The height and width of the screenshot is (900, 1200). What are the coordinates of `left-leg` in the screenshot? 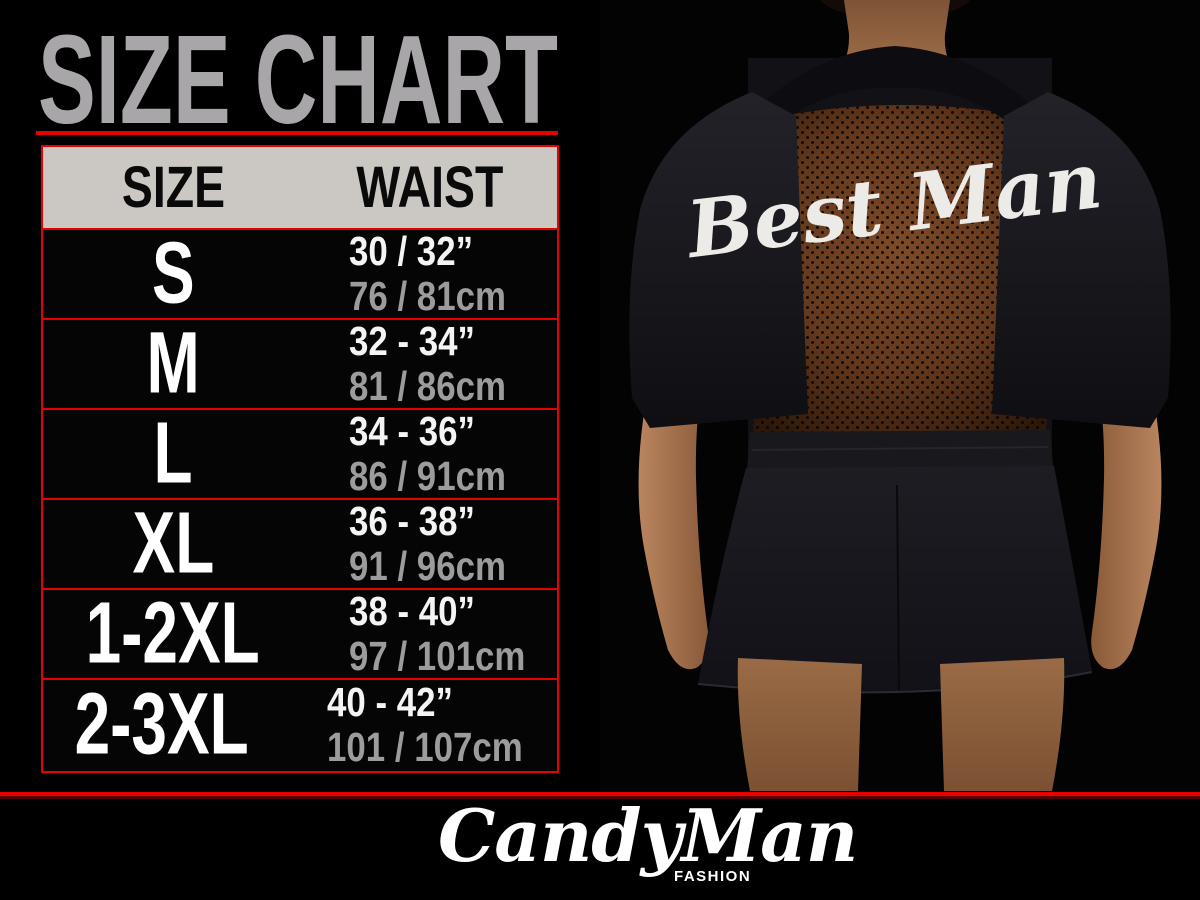 It's located at (799, 724).